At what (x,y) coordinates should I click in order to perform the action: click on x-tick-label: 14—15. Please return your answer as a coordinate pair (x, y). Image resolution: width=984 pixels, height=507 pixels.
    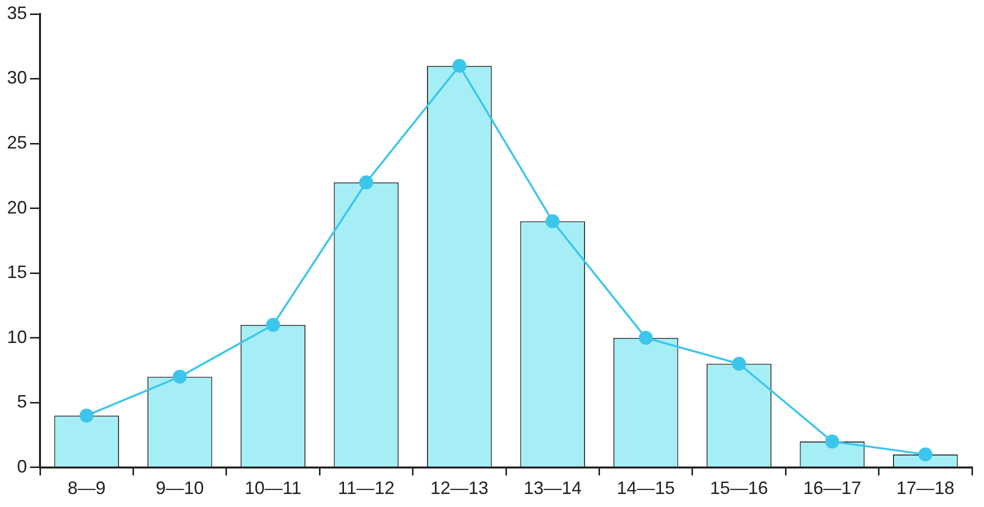
    Looking at the image, I should click on (645, 488).